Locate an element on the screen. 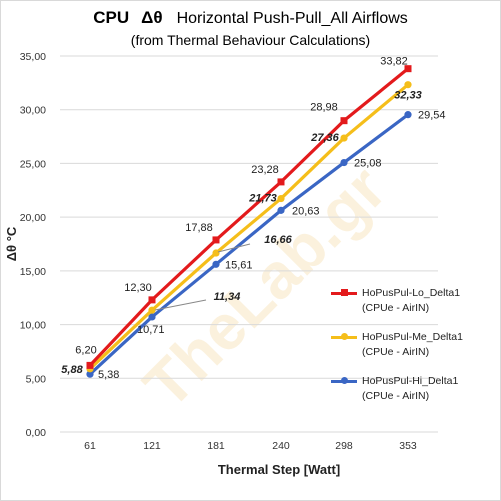  legend-label-hi: HoPusPul-Hi_Delta1 is located at coordinates (410, 381).